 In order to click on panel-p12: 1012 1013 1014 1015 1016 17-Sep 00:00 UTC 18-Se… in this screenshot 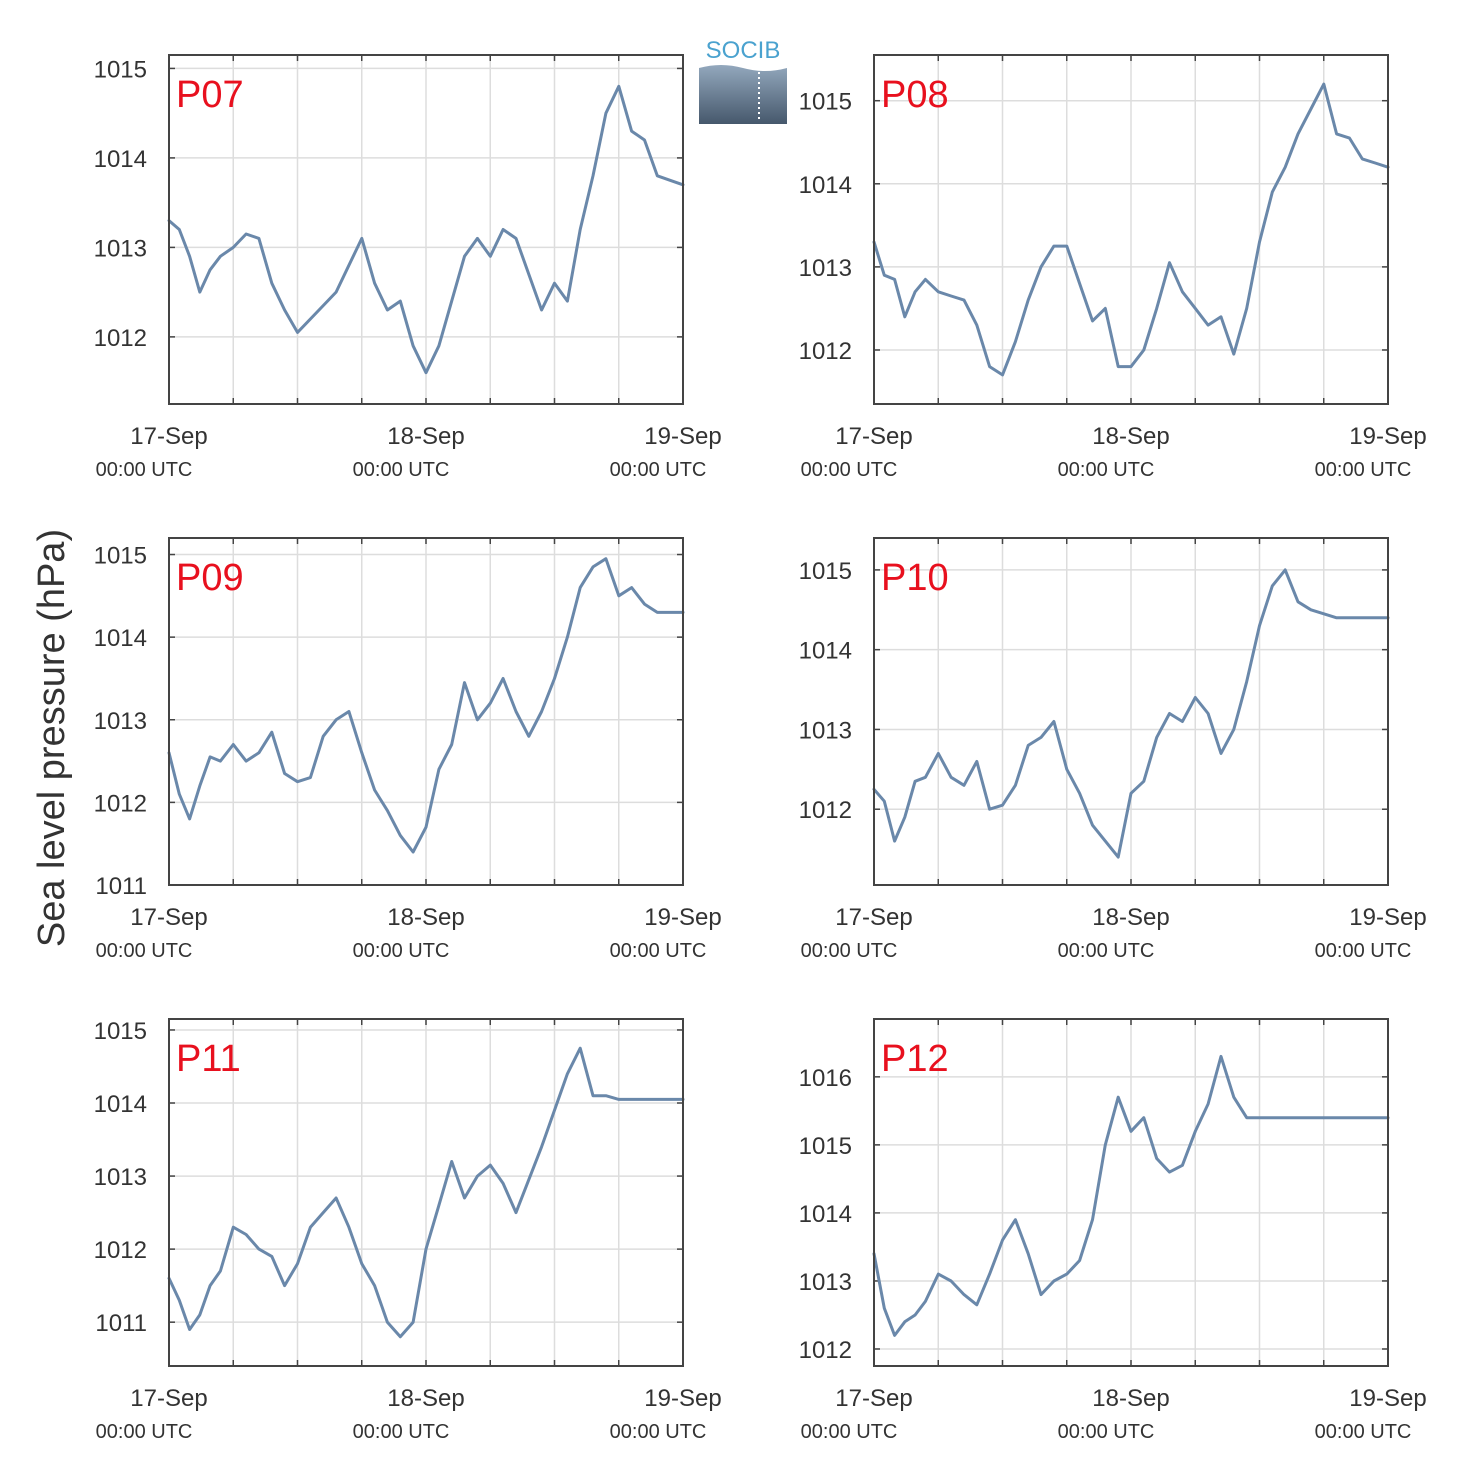, I will do `click(1113, 1230)`.